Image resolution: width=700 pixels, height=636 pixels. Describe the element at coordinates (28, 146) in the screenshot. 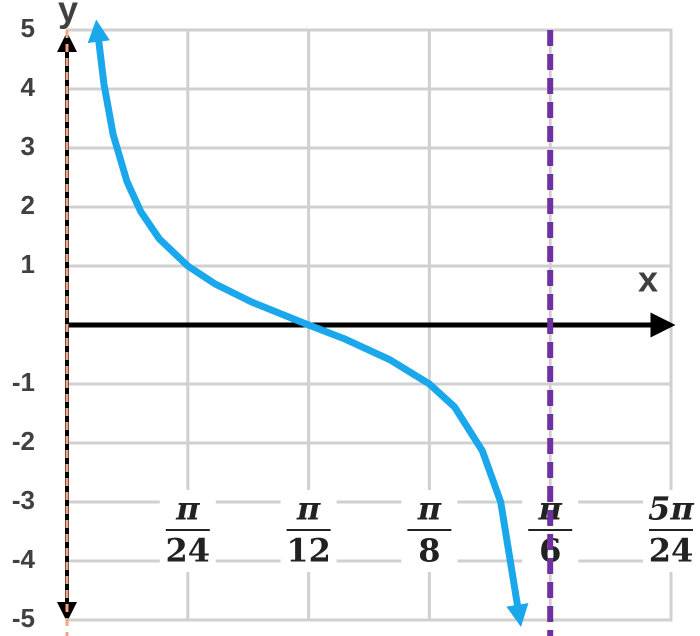

I see `y-tick-label: 3` at that location.